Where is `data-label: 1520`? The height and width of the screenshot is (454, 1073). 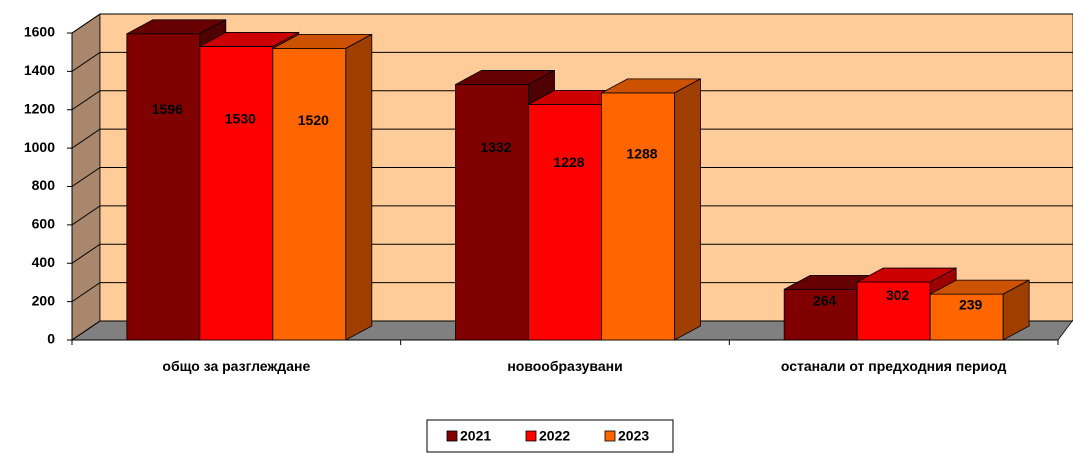
data-label: 1520 is located at coordinates (313, 120).